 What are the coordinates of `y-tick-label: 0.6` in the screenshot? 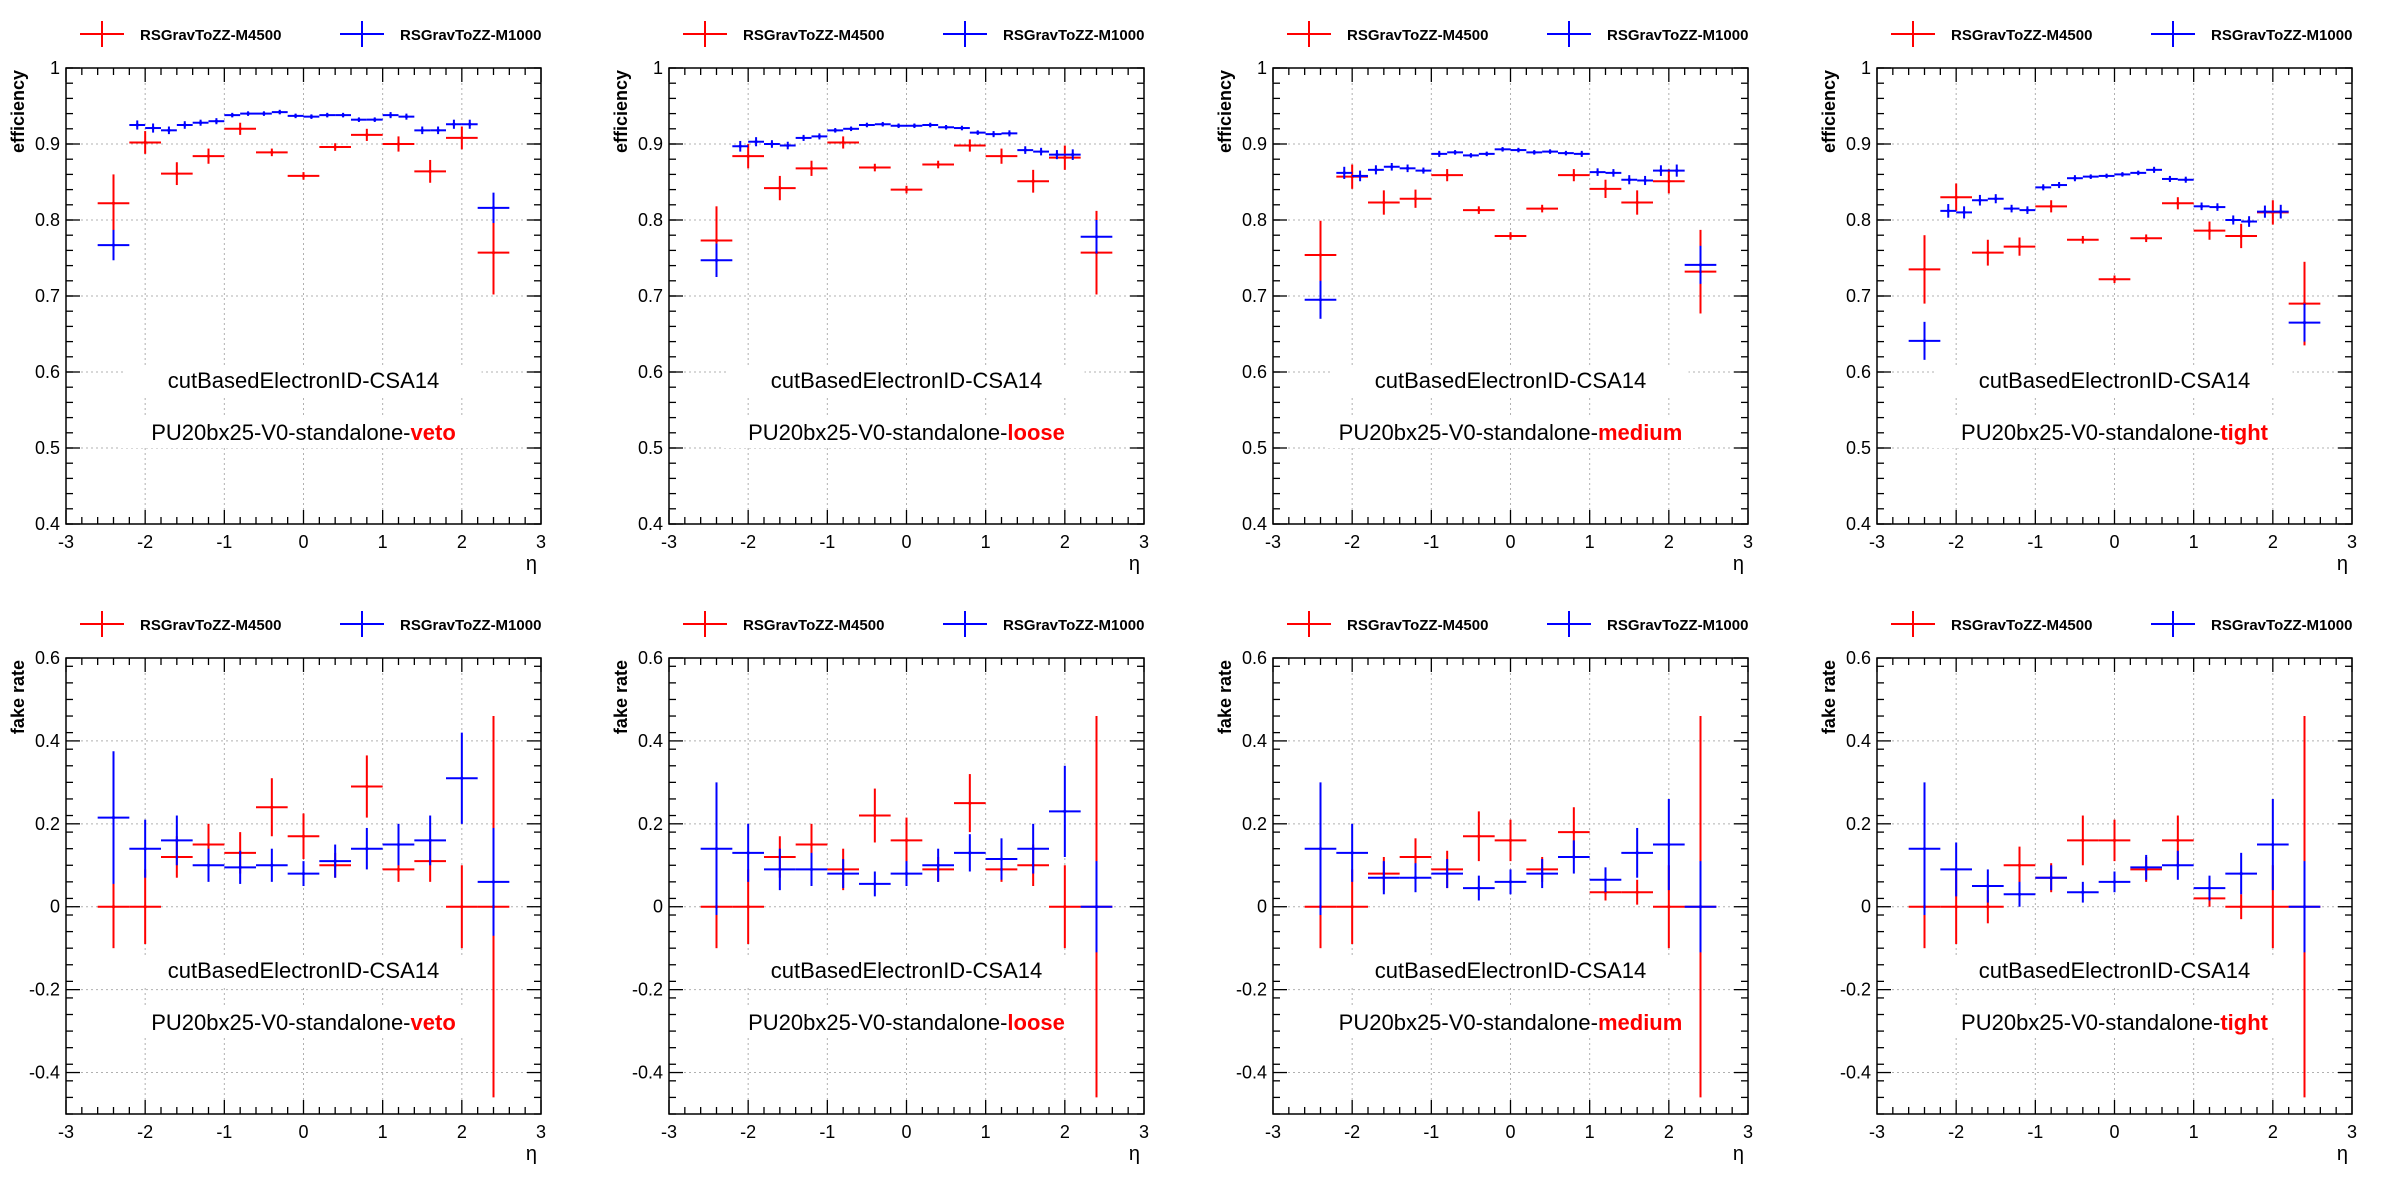 It's located at (1858, 372).